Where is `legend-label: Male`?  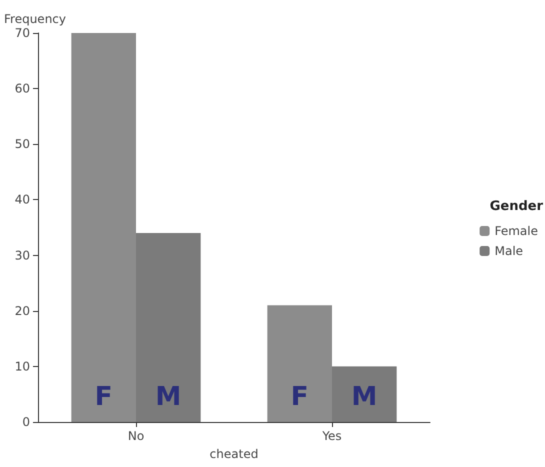 legend-label: Male is located at coordinates (509, 251).